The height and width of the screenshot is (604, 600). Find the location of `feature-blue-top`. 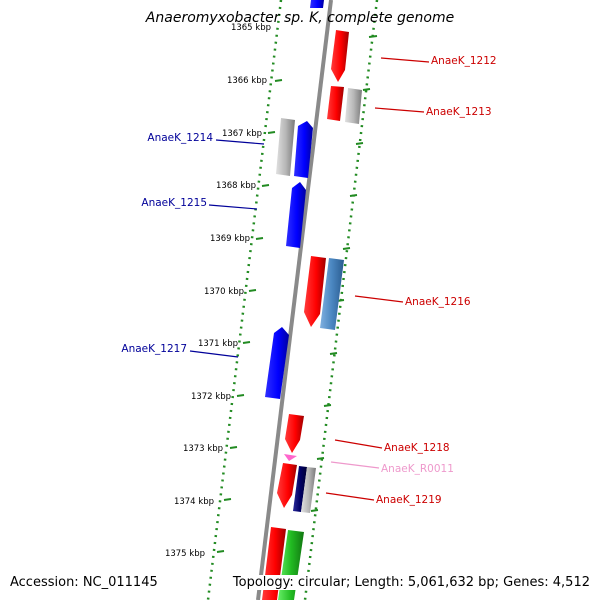

feature-blue-top is located at coordinates (317, 4).